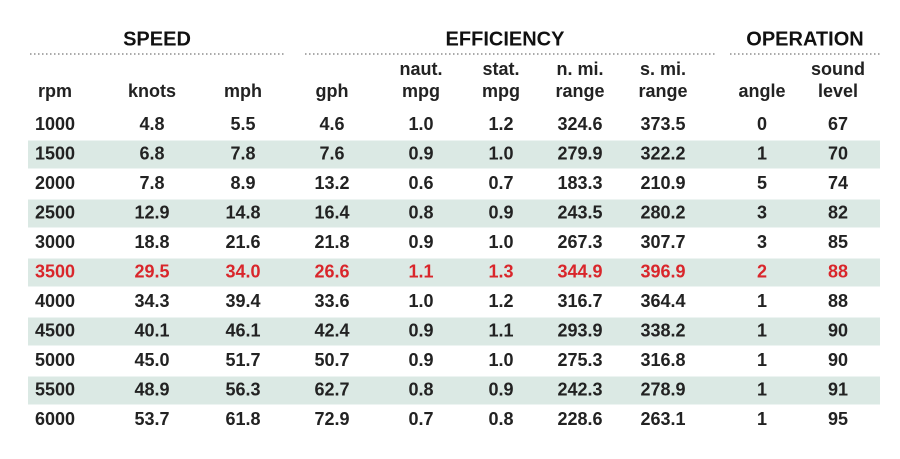 Image resolution: width=900 pixels, height=459 pixels. Describe the element at coordinates (55, 91) in the screenshot. I see `column-header: rpm` at that location.